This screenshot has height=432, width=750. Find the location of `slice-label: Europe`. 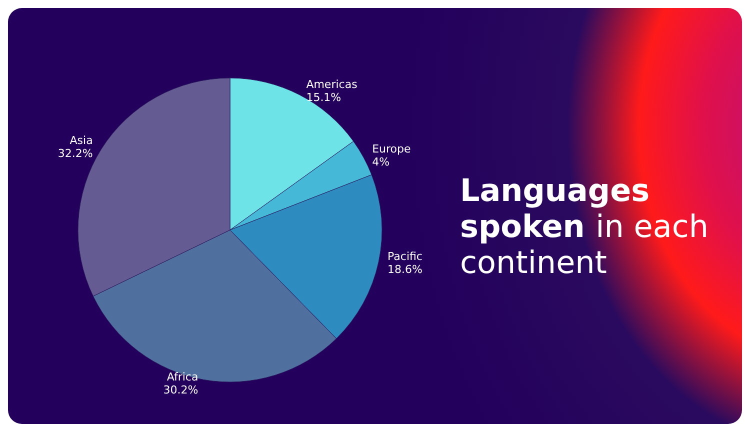

slice-label: Europe is located at coordinates (392, 149).